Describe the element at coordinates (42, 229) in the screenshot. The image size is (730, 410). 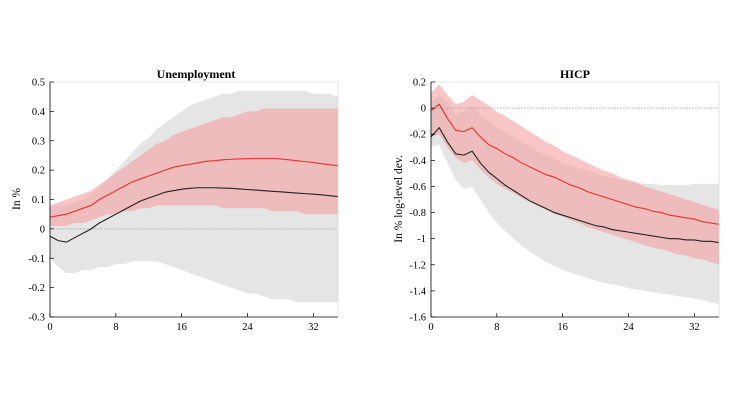
I see `unemployment-y-tick-label: 0` at that location.